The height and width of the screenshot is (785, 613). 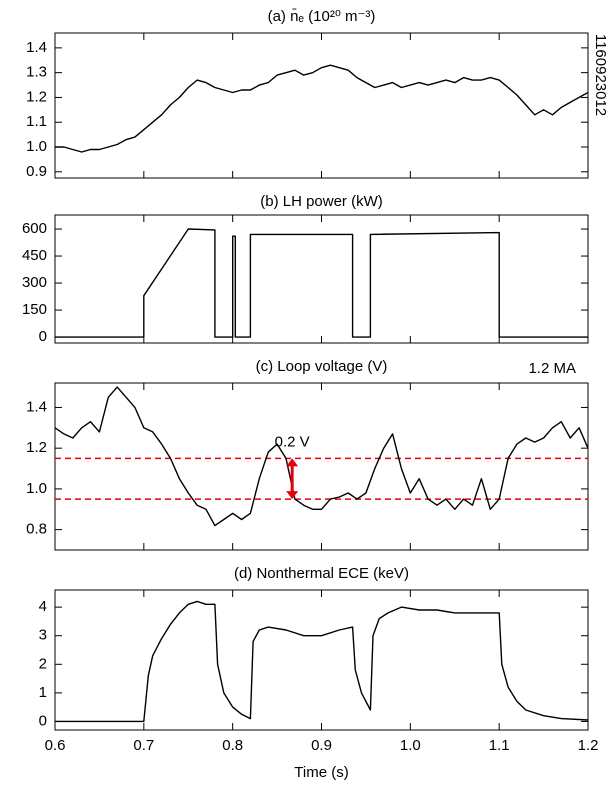 I want to click on panel-title: (b) LH power (kW), so click(x=321, y=201).